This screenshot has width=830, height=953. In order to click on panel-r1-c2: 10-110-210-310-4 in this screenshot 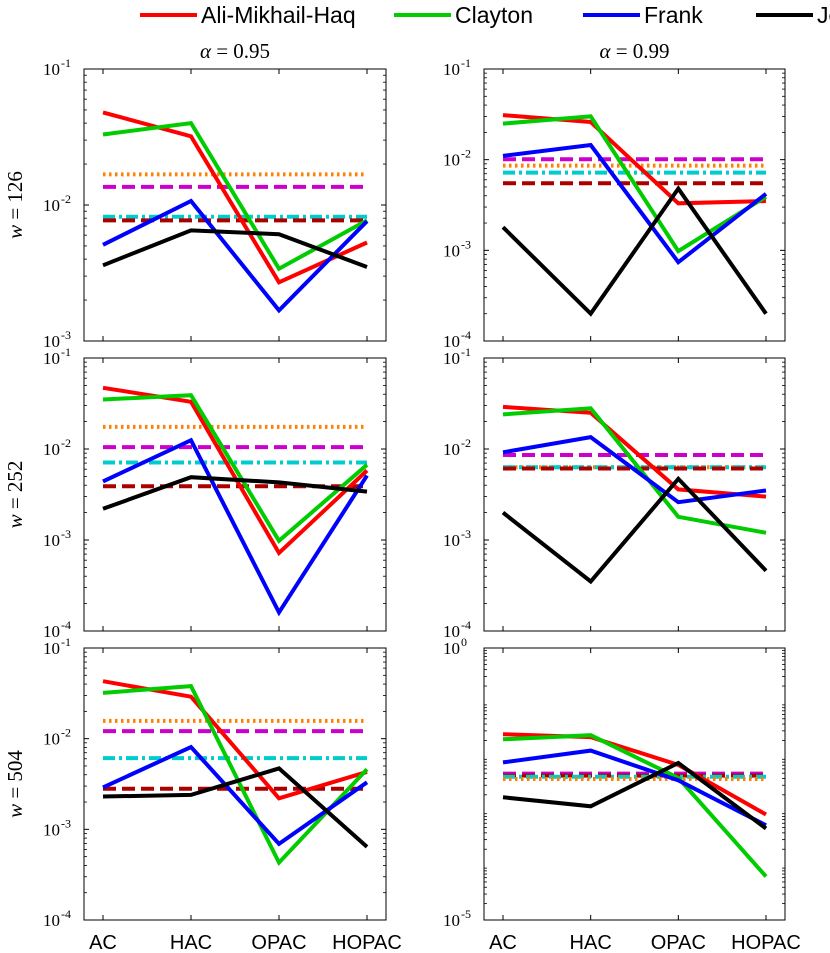, I will do `click(614, 203)`.